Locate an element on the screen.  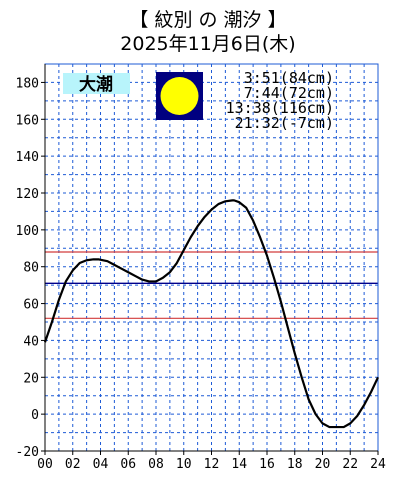
x-tick-label: 16 is located at coordinates (267, 464).